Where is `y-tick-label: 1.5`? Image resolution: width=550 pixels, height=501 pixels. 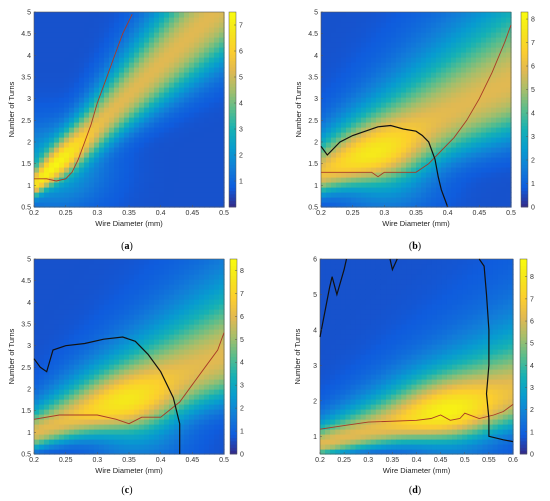
y-tick-label: 1.5 is located at coordinates (26, 411).